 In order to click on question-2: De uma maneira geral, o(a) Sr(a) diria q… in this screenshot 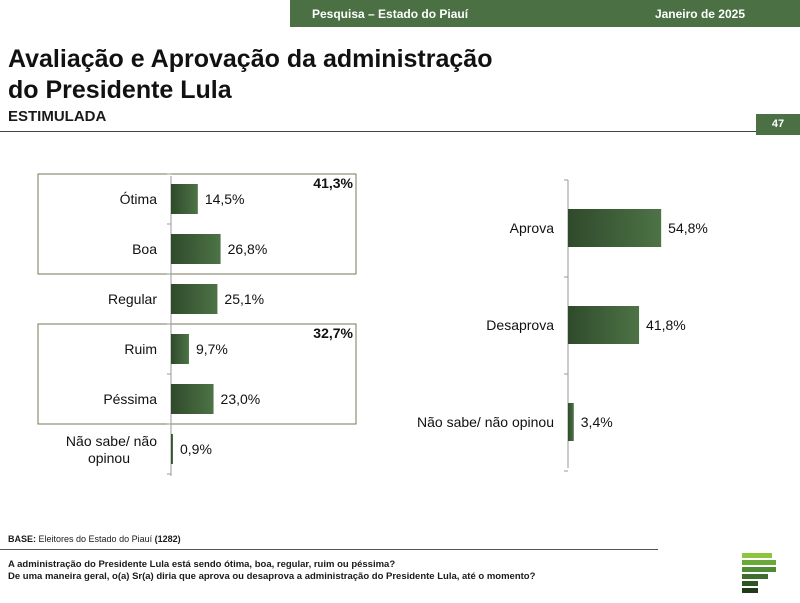, I will do `click(272, 576)`.